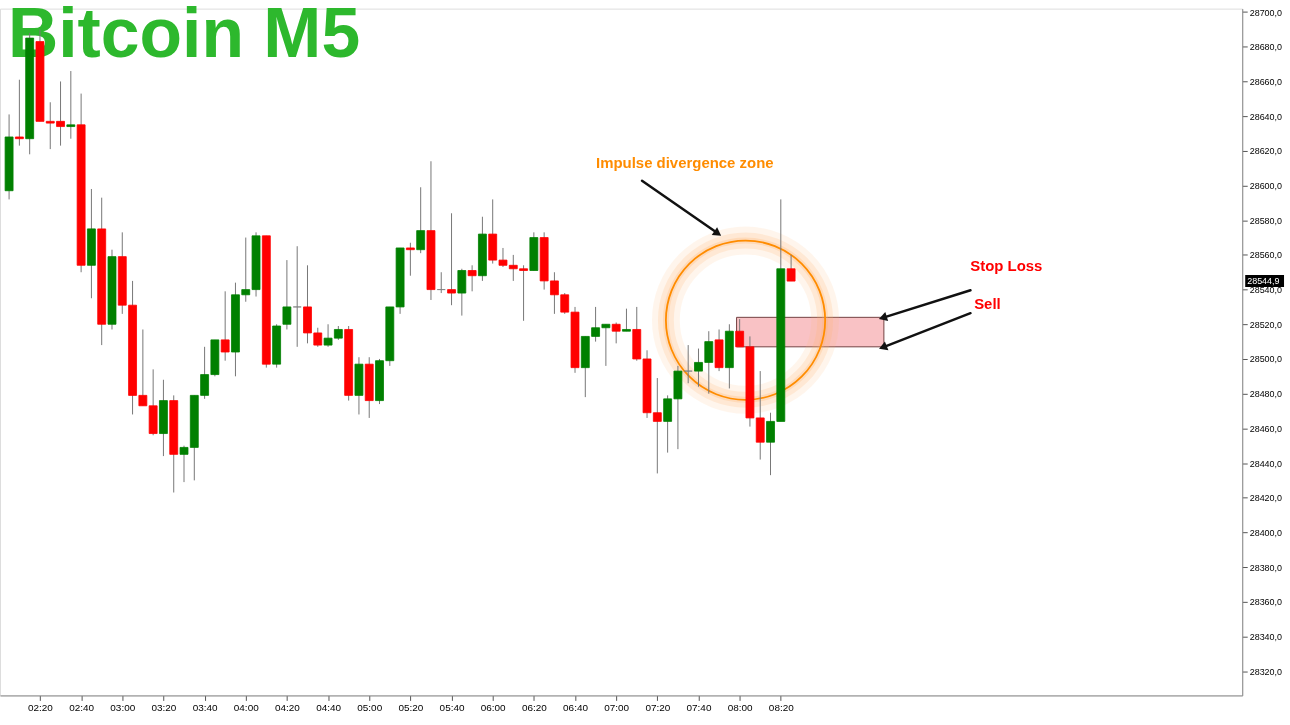  I want to click on x-tick-label: 05:00, so click(370, 707).